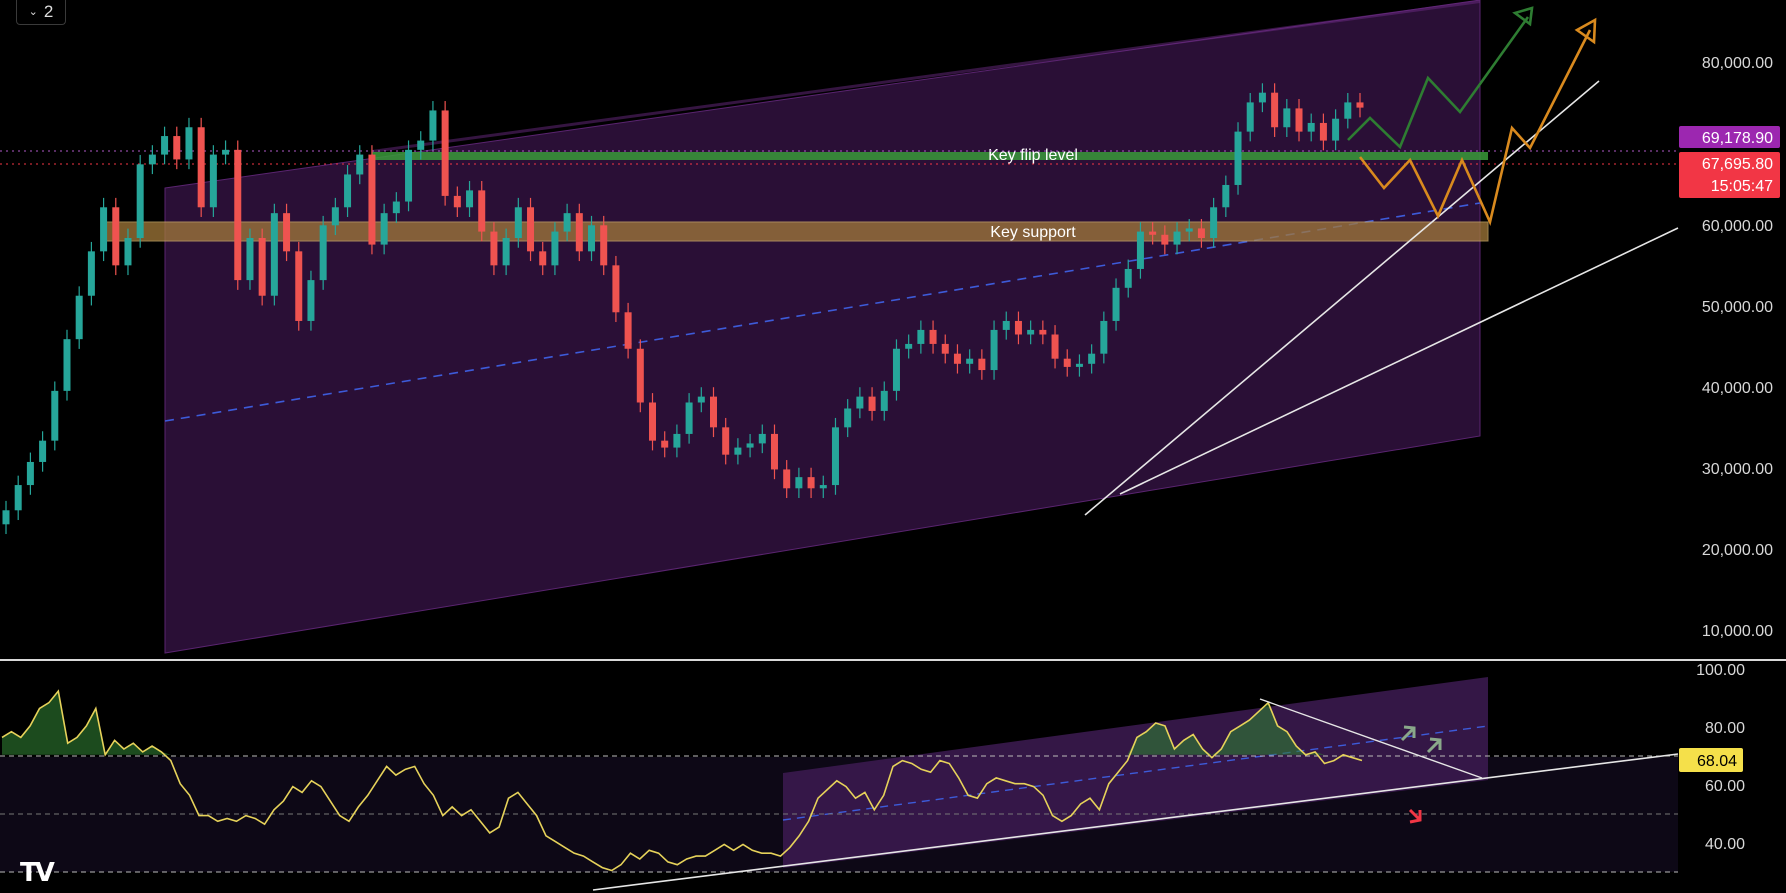  What do you see at coordinates (1737, 226) in the screenshot?
I see `price-tick-60000: 60,000.00` at bounding box center [1737, 226].